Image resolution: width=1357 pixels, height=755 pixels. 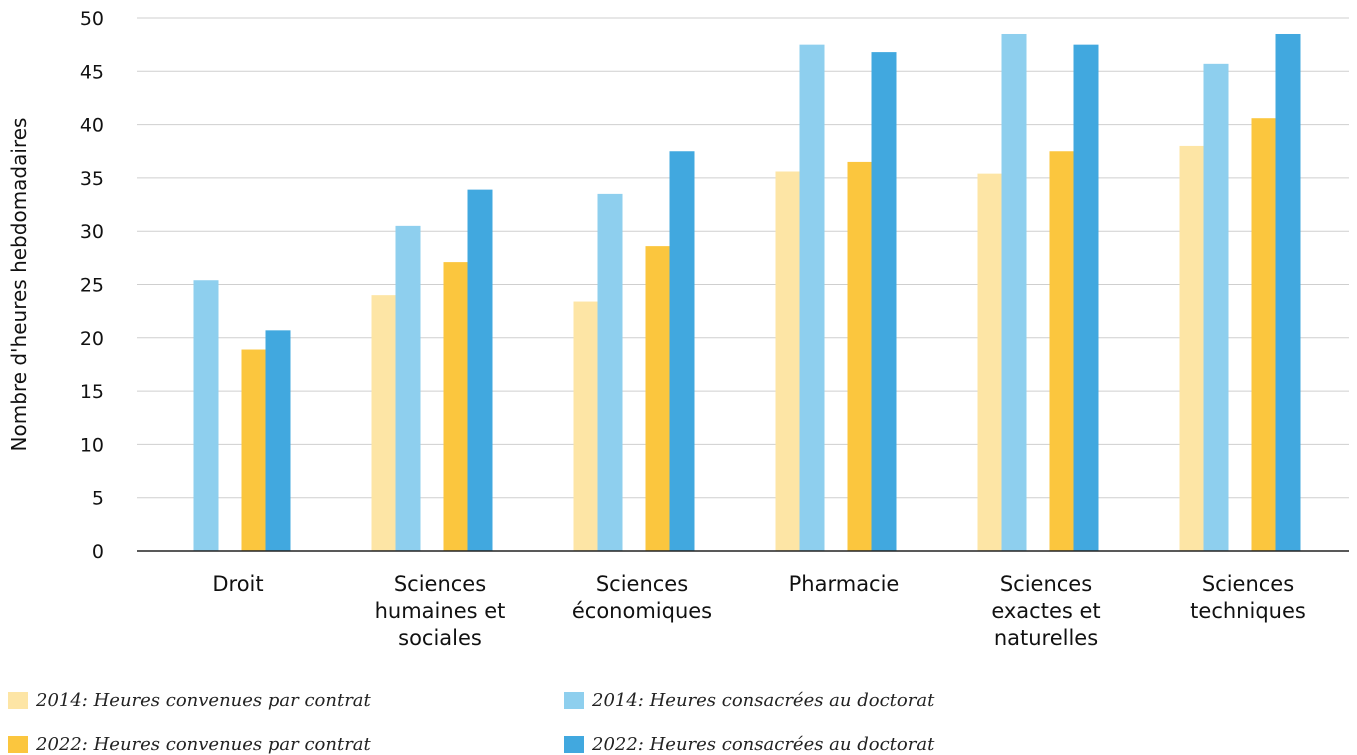 I want to click on legend-label: 2014: Heures convenues par contrat, so click(x=203, y=700).